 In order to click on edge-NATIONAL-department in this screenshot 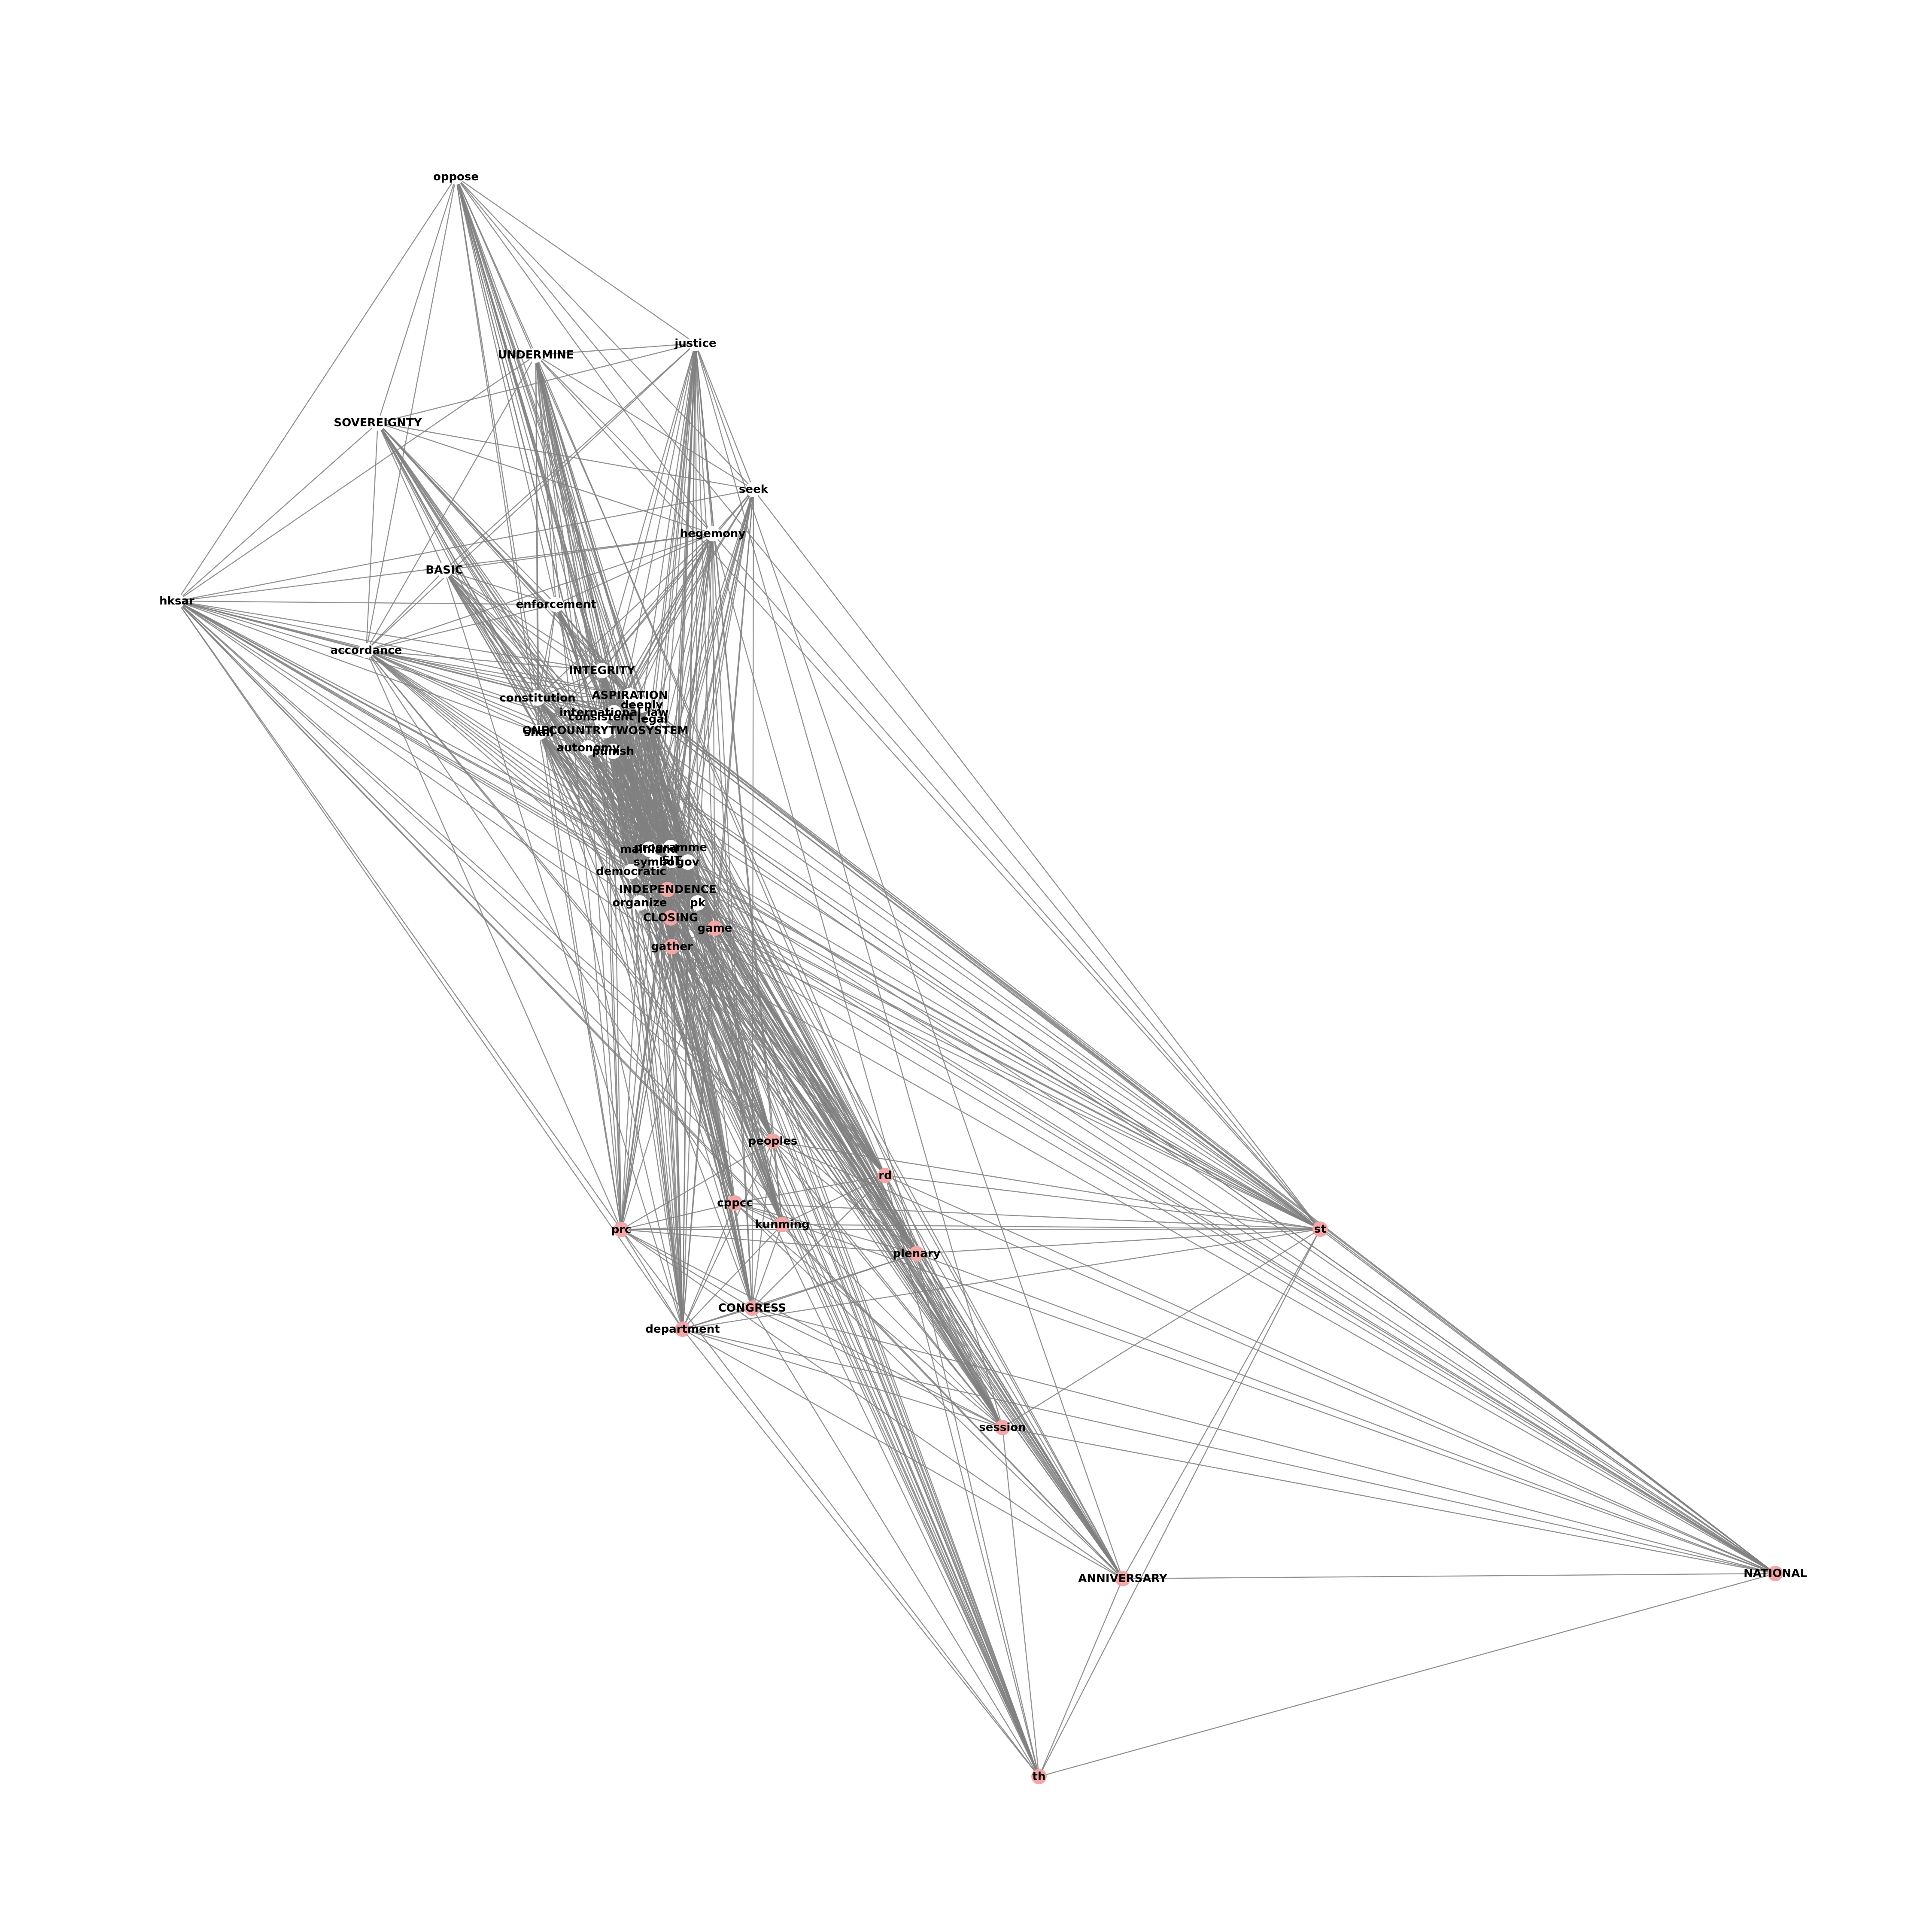, I will do `click(1229, 1451)`.